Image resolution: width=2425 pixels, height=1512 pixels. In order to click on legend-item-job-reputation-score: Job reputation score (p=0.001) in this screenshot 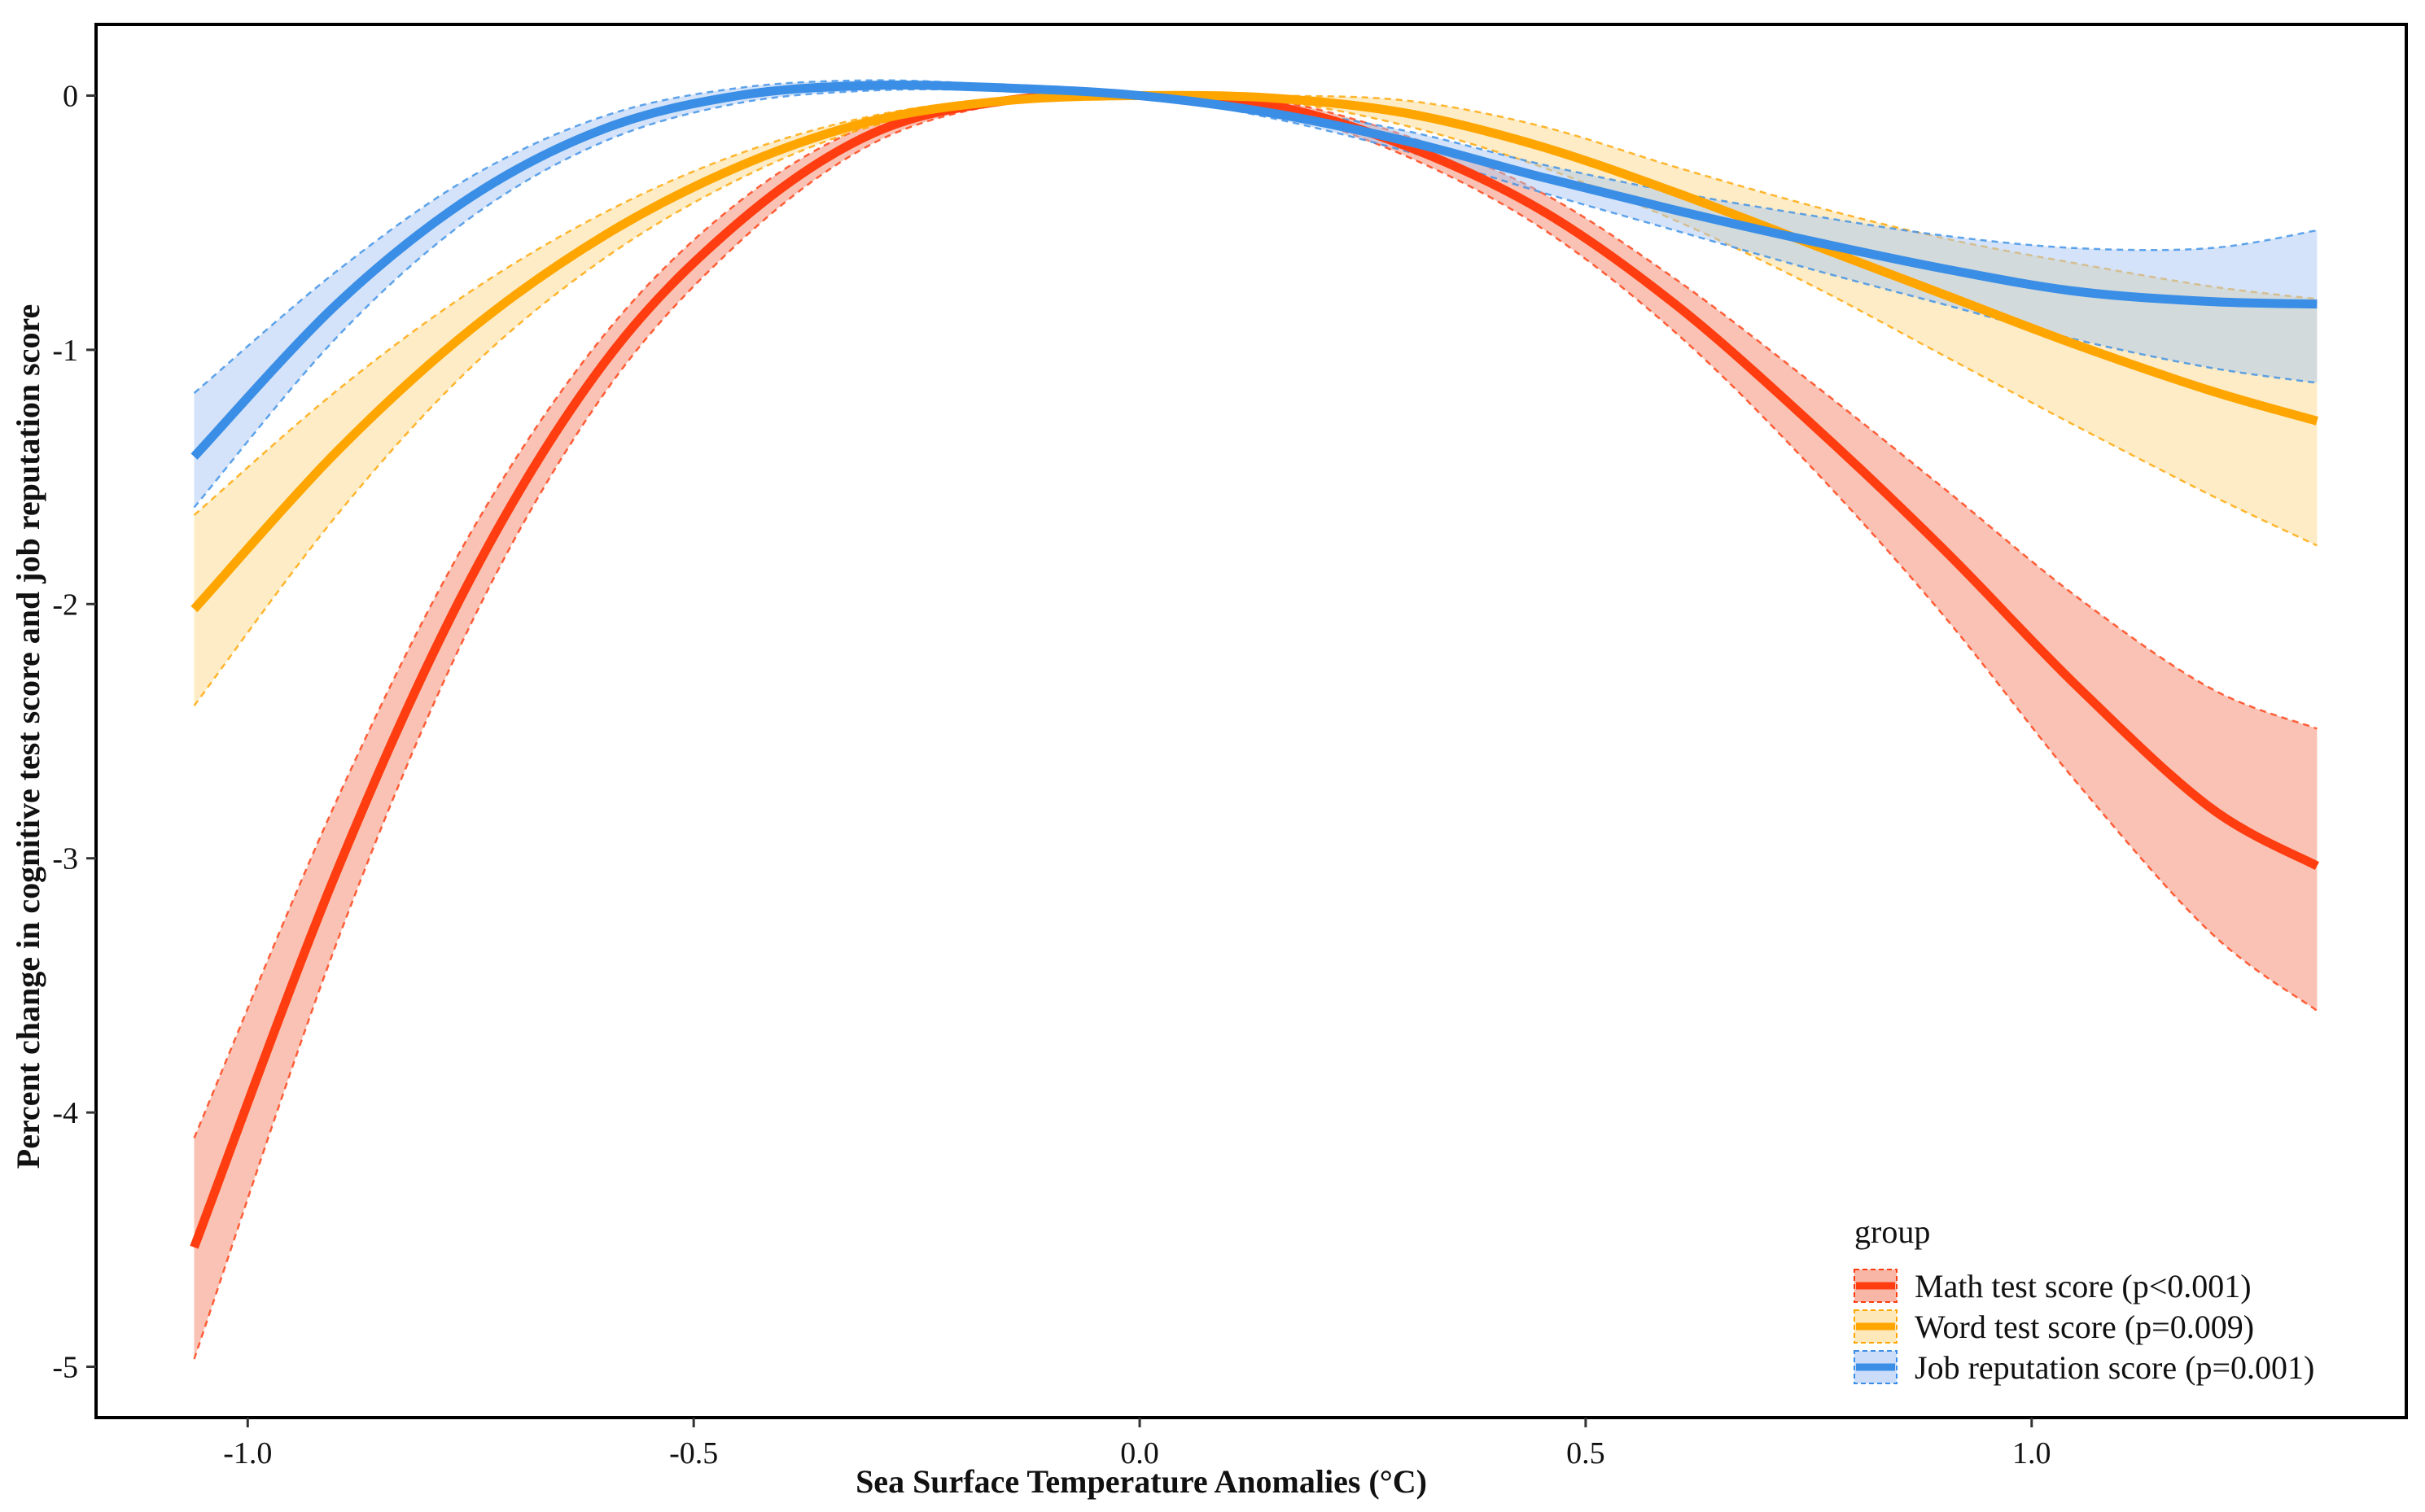, I will do `click(2084, 1367)`.